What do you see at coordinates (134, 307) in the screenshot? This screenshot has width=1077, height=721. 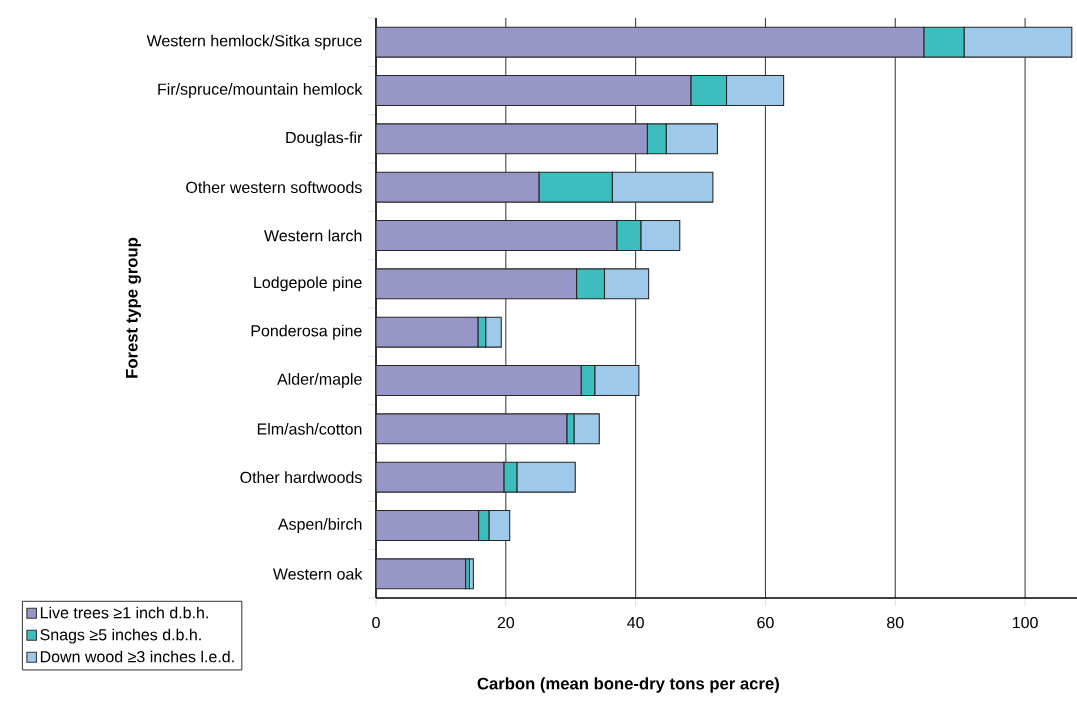 I see `y-axis-title: Forest type group` at bounding box center [134, 307].